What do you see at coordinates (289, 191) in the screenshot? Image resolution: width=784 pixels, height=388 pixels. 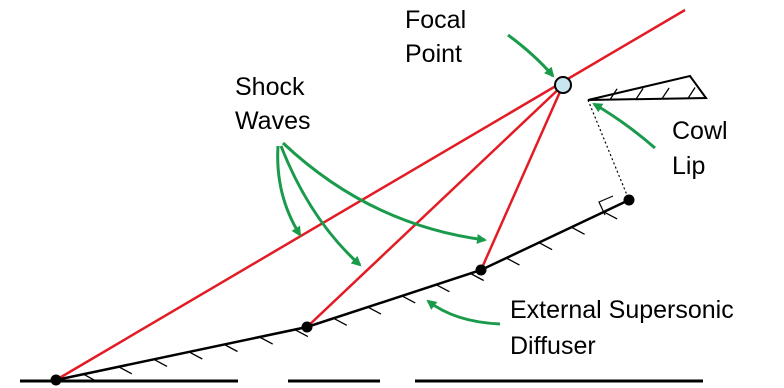 I see `arrow-shock-primary` at bounding box center [289, 191].